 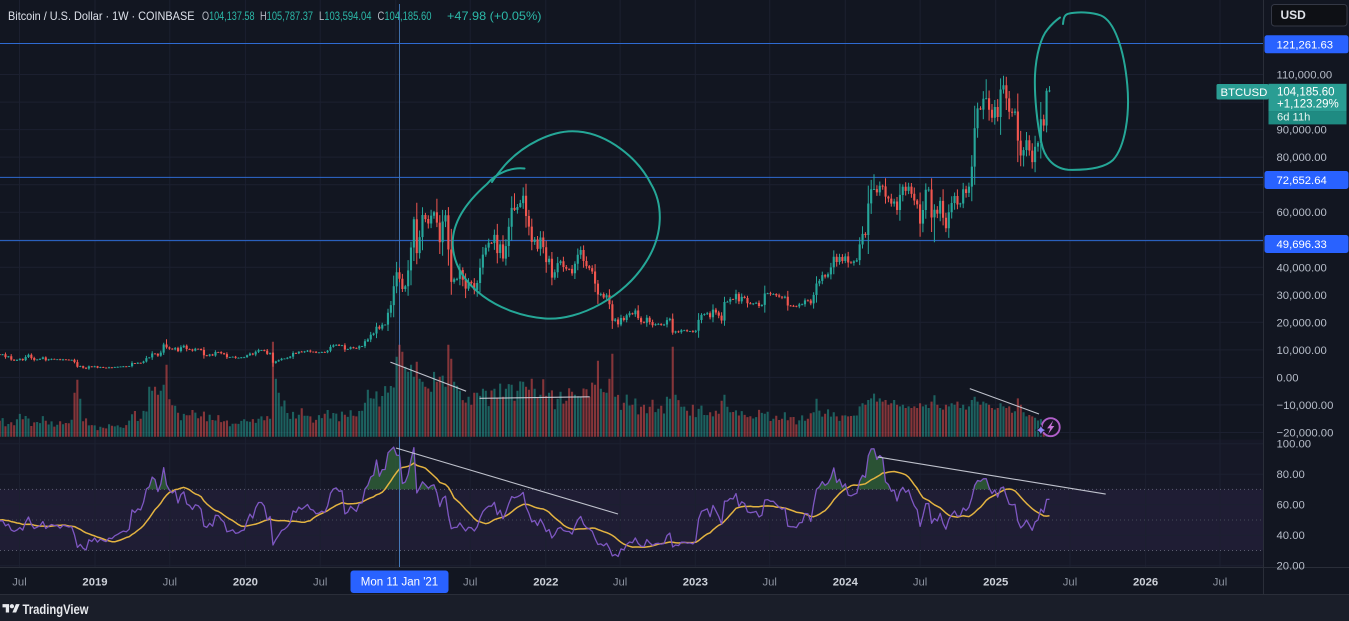 I want to click on svg-text: L103,594.04, so click(x=345, y=16).